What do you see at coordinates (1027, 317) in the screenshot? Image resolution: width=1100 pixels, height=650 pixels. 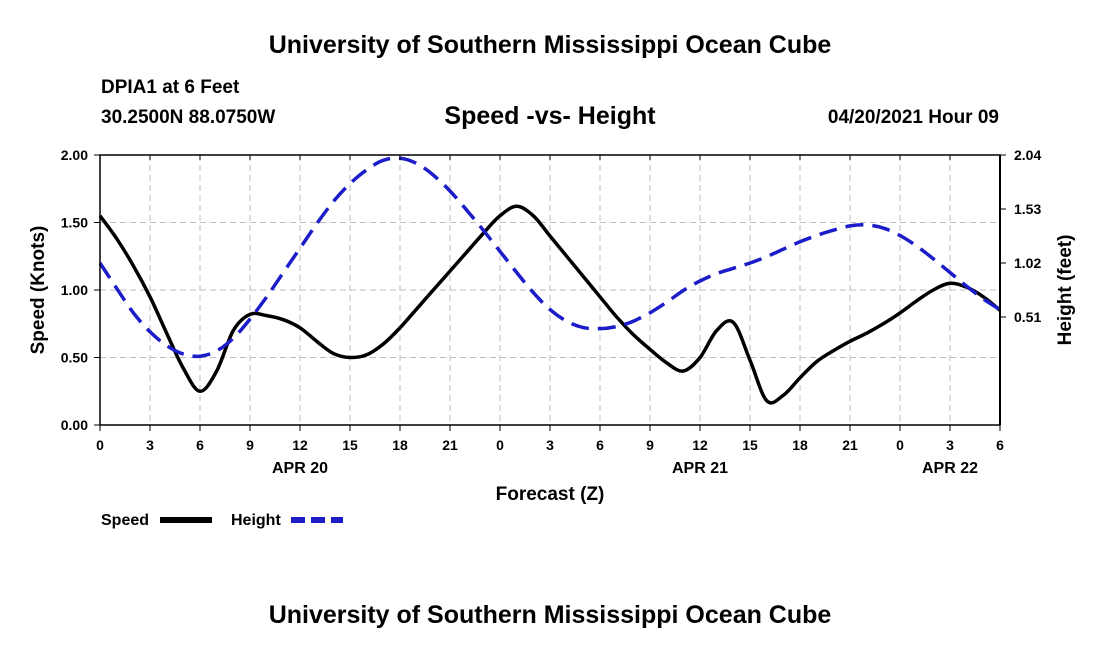 I see `right-tick-label: 0.51` at bounding box center [1027, 317].